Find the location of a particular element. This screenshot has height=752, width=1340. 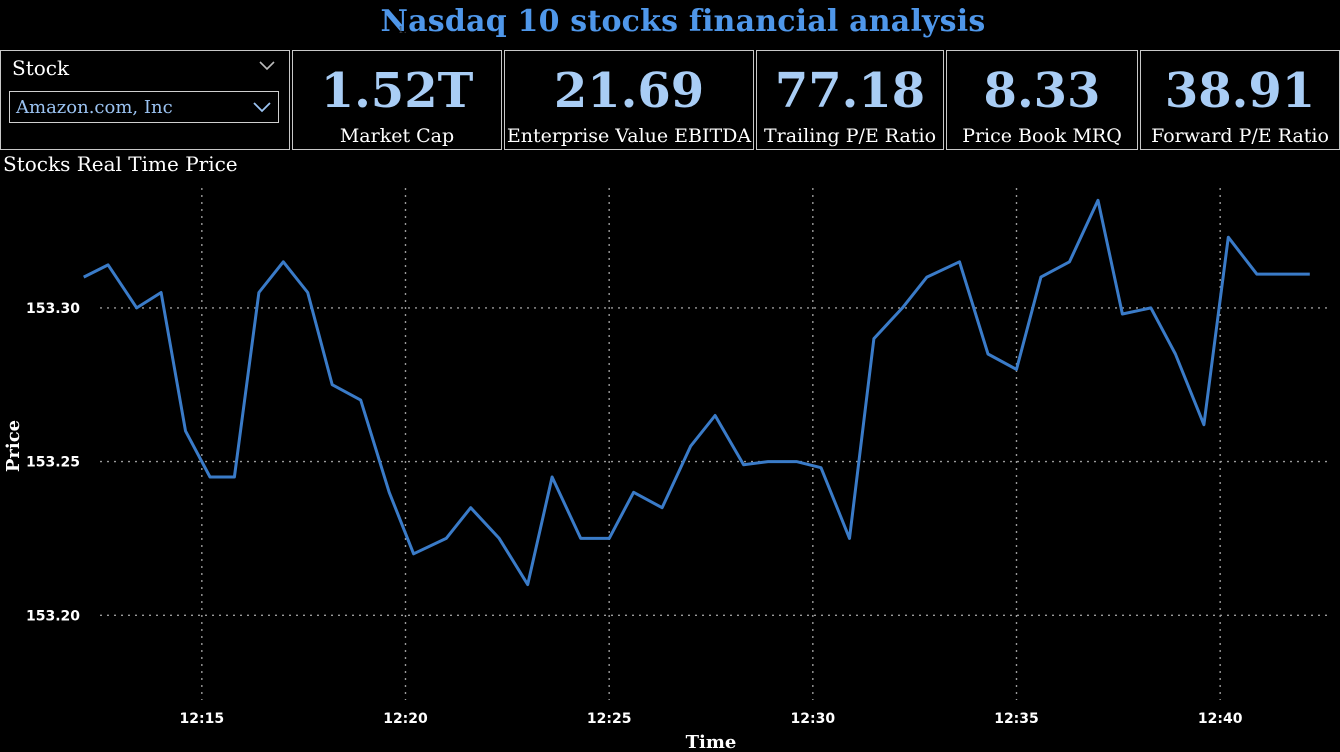

x-axis-title: Time is located at coordinates (711, 742).